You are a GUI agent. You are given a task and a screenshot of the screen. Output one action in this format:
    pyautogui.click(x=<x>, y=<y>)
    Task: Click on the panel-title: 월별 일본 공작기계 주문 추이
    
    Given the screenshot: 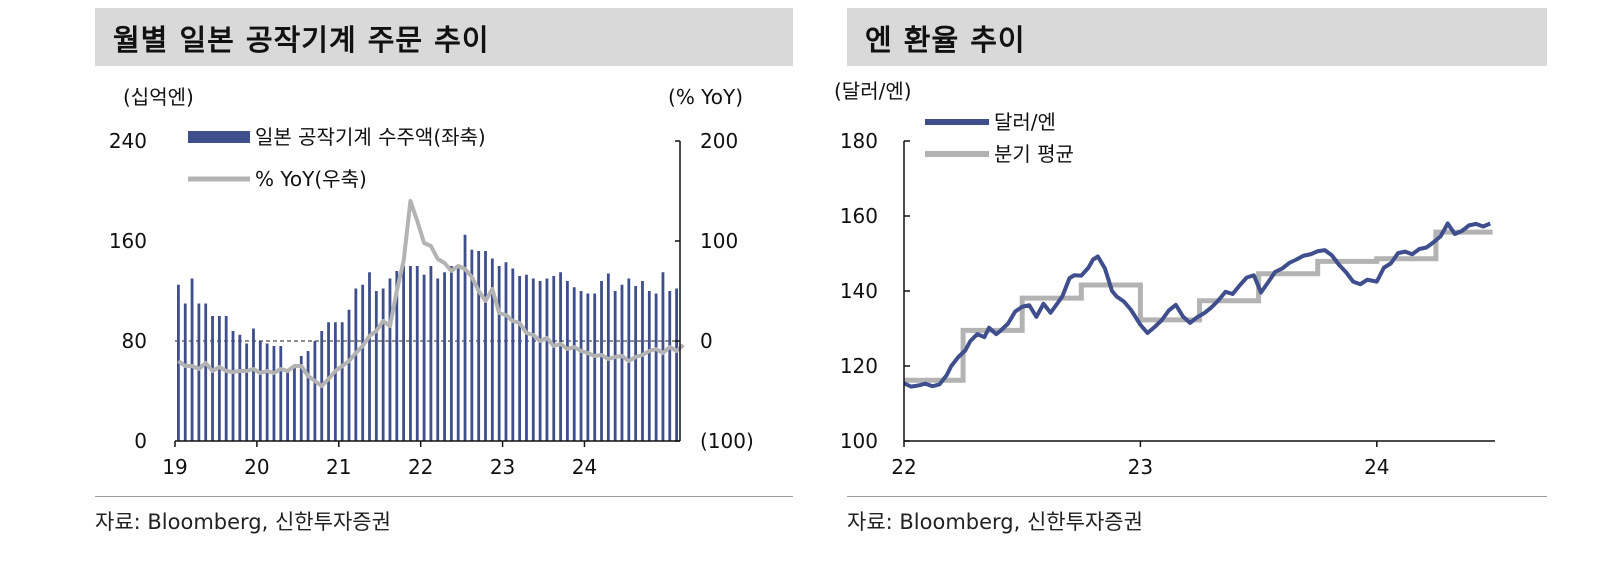 What is the action you would take?
    pyautogui.click(x=301, y=40)
    